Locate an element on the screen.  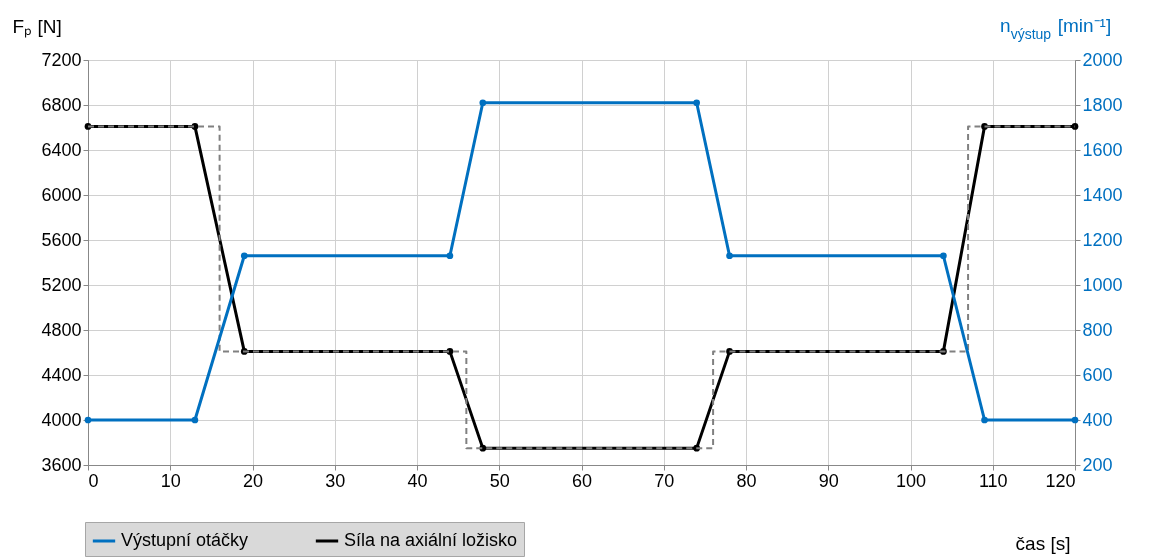
x-tick-label: 120 is located at coordinates (1060, 480).